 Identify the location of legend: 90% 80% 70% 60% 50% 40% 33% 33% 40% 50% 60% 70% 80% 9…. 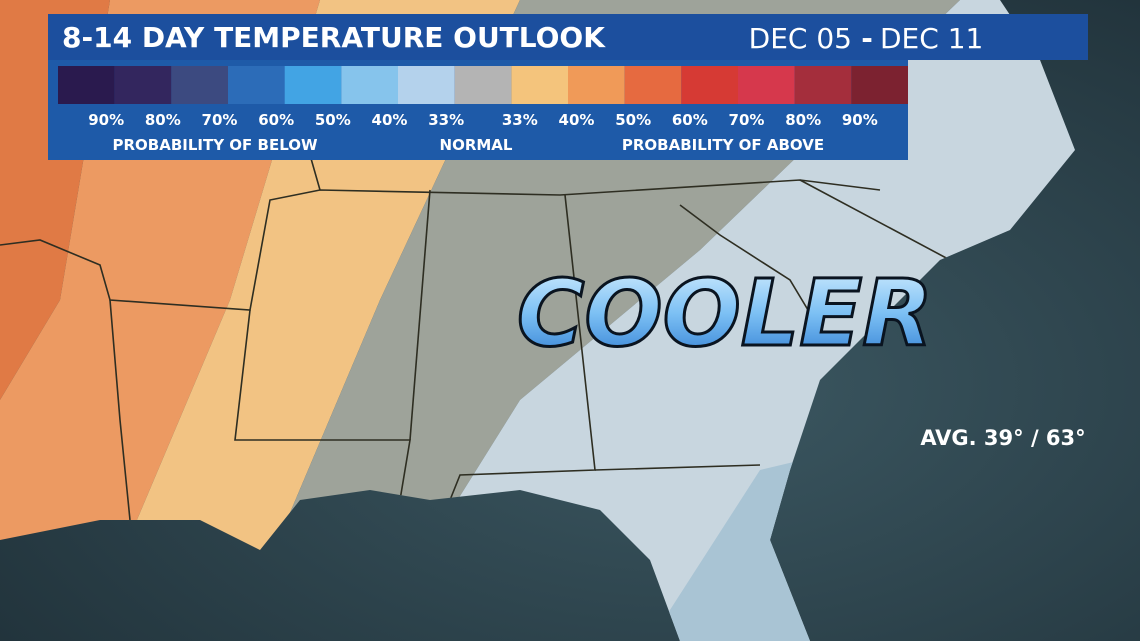
(483, 110).